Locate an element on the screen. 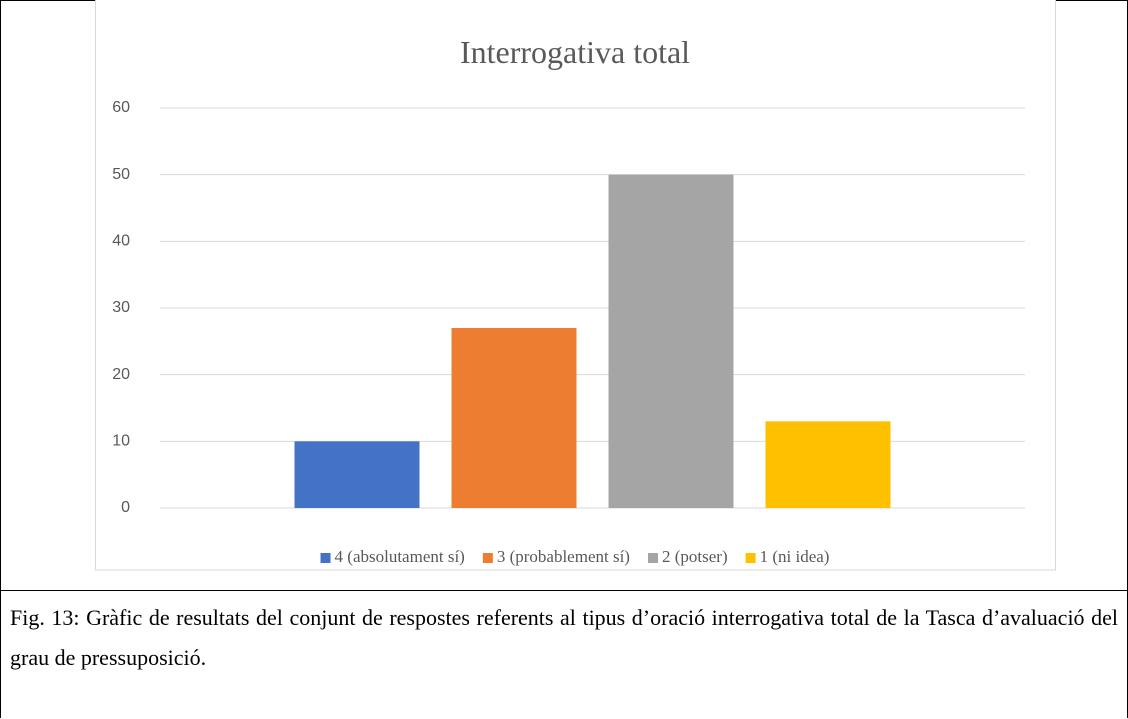 The height and width of the screenshot is (719, 1128). legend-label: 4 (absolutament sí) is located at coordinates (400, 556).